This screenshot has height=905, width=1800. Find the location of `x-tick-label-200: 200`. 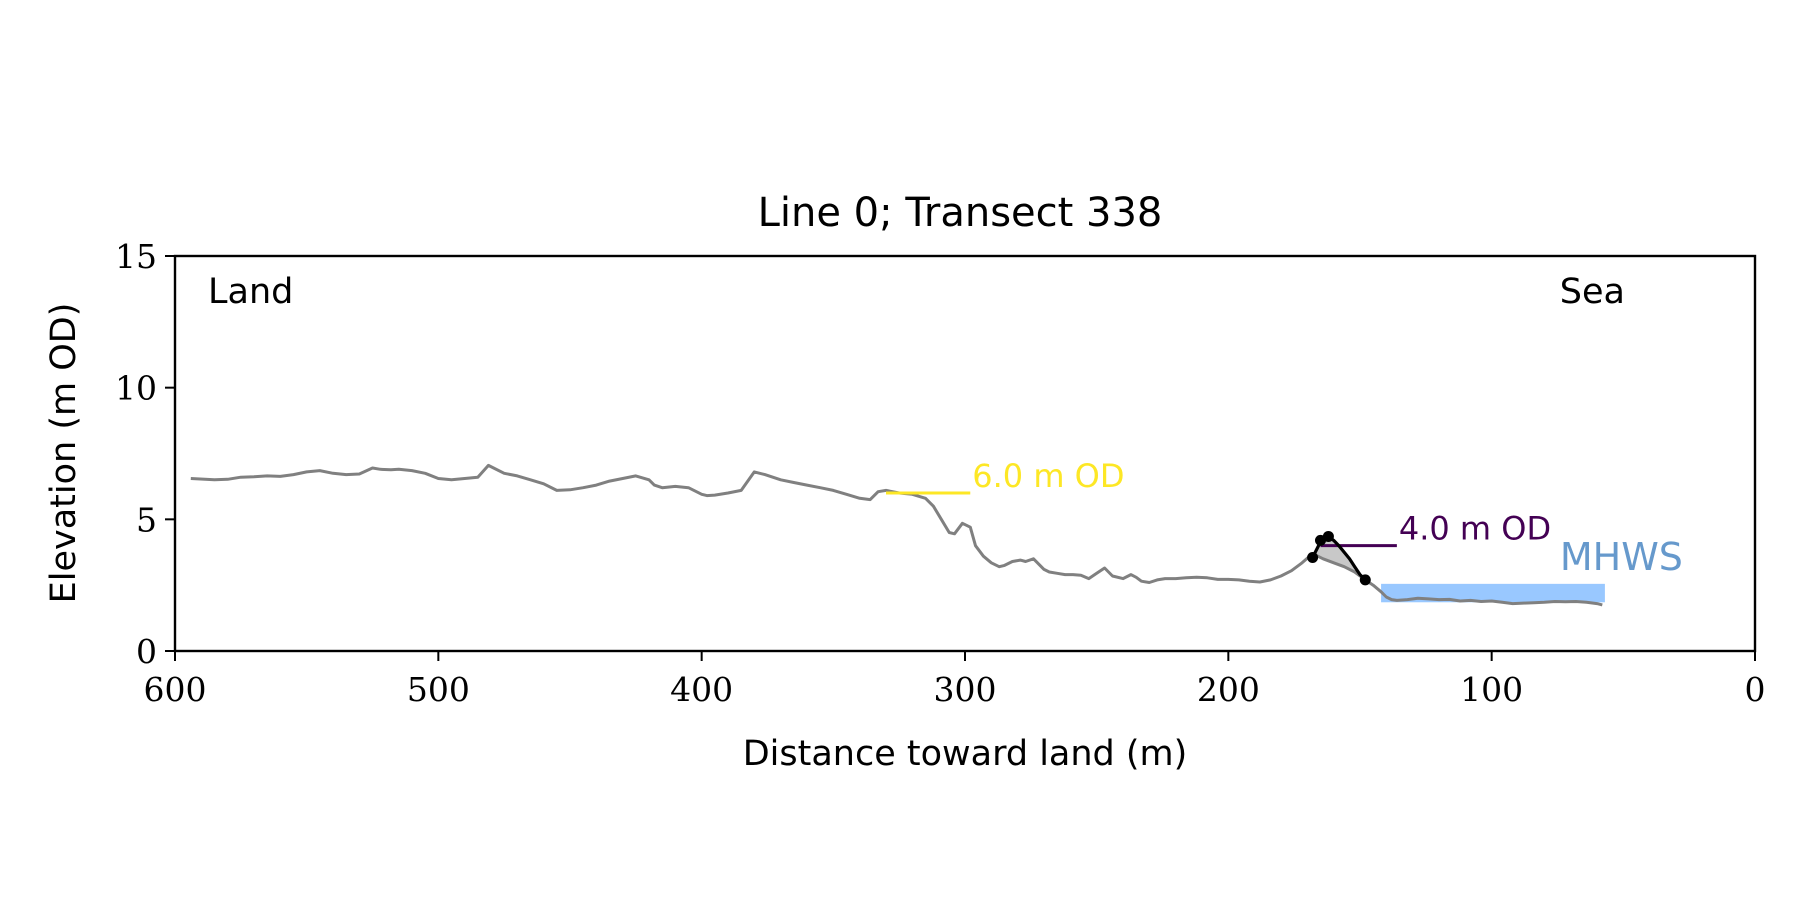

x-tick-label-200: 200 is located at coordinates (1228, 689).